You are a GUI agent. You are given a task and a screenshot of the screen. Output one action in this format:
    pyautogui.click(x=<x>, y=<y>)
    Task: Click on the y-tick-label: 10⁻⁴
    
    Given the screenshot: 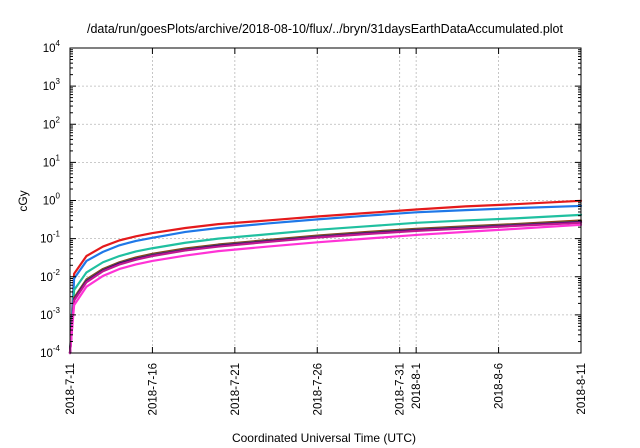 What is the action you would take?
    pyautogui.click(x=50, y=352)
    